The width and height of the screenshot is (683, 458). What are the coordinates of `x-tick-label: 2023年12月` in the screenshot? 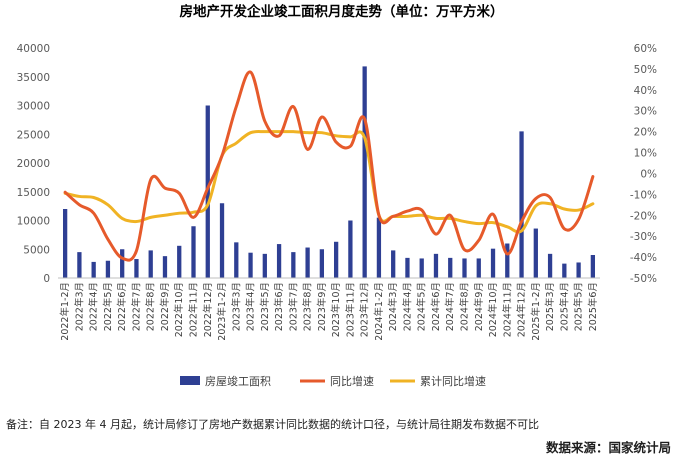 It's located at (365, 309).